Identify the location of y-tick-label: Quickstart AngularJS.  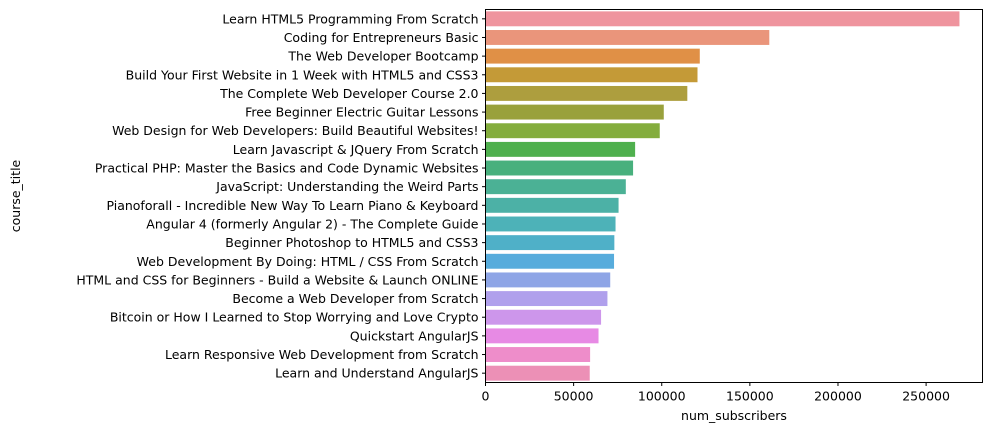
(414, 335).